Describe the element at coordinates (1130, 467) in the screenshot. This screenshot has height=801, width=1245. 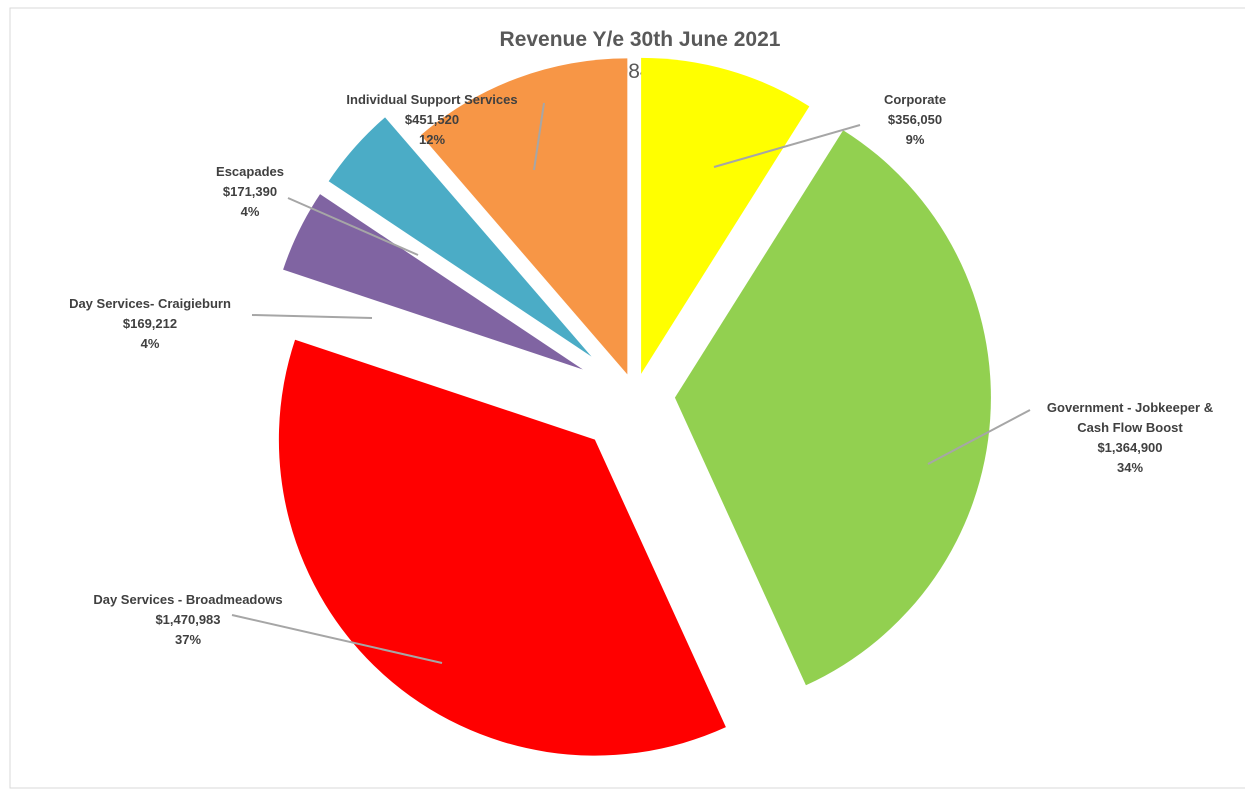
I see `slice-label-percent: 34%` at that location.